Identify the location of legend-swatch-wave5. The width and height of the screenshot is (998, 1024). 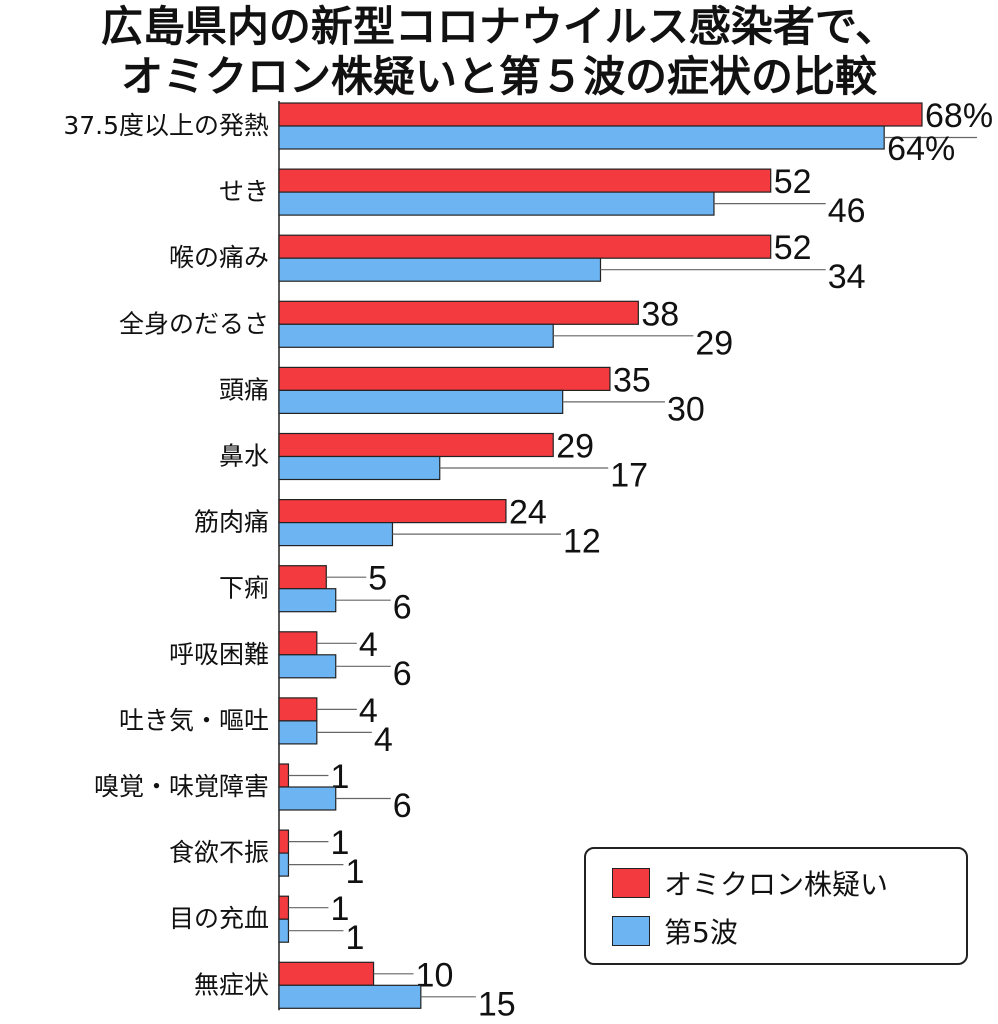
(631, 931).